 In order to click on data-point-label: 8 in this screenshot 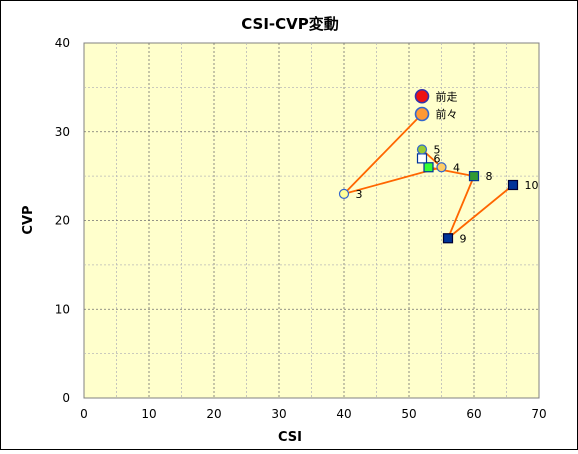, I will do `click(489, 176)`.